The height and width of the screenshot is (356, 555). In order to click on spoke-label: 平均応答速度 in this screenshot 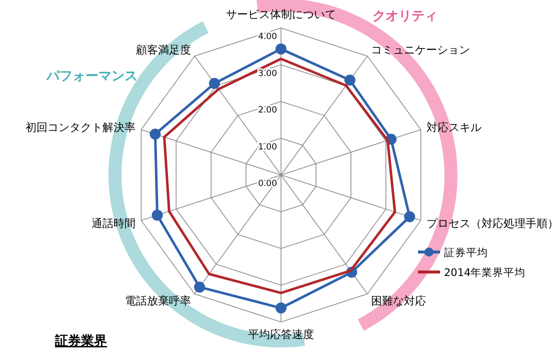, I will do `click(281, 334)`.